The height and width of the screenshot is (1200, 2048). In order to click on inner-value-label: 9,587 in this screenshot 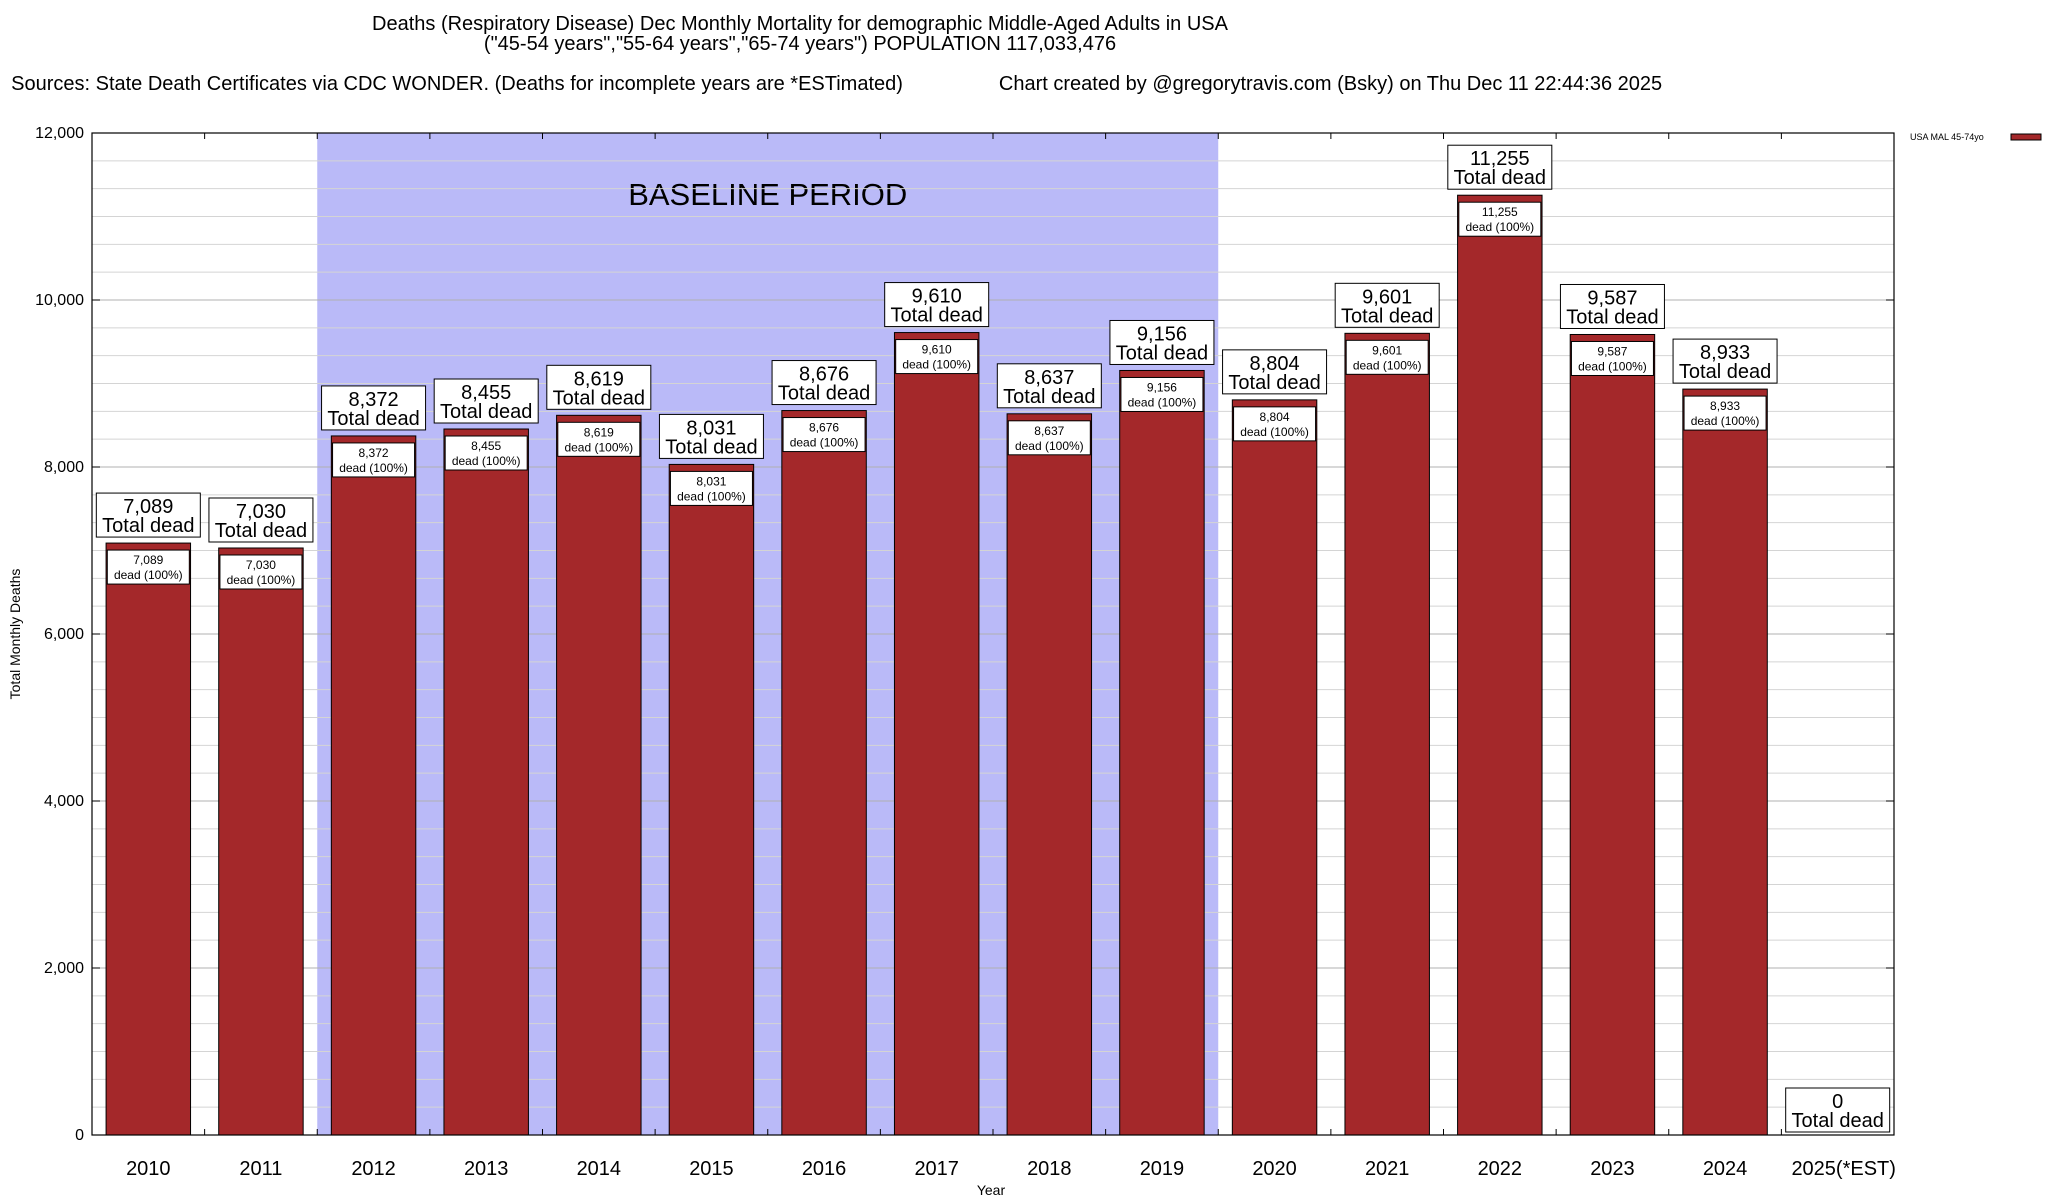, I will do `click(1612, 351)`.